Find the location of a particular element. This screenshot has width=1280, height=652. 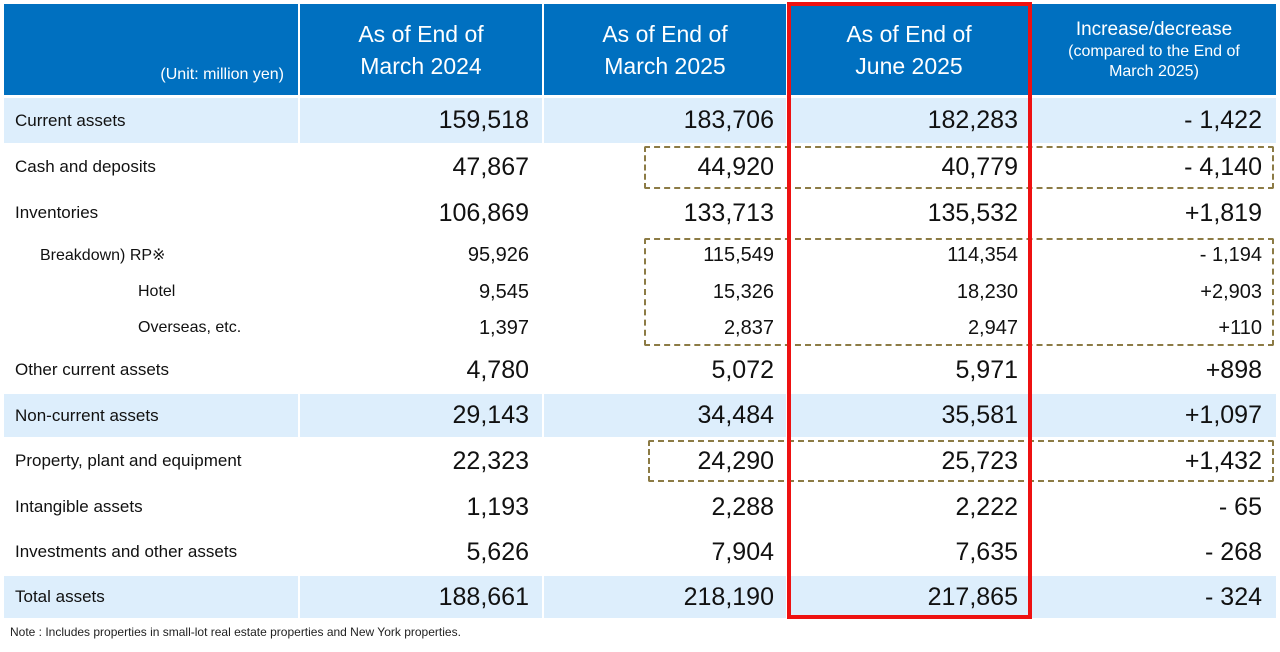

value-march-2025: 183,706 is located at coordinates (728, 120).